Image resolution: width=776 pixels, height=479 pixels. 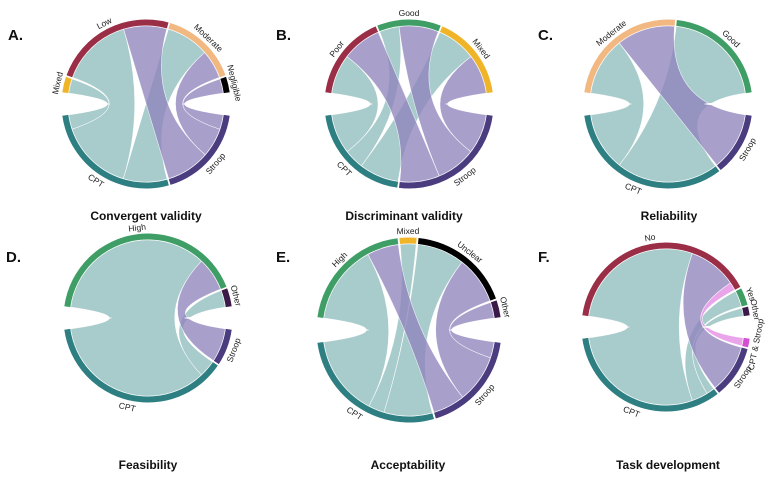 What do you see at coordinates (661, 279) in the screenshot?
I see `arc-no` at bounding box center [661, 279].